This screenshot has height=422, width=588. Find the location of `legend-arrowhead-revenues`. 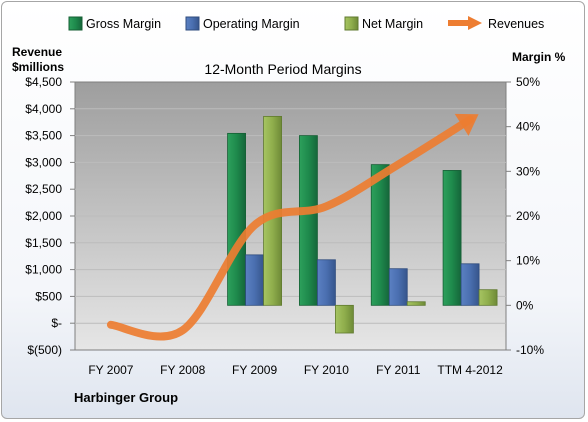

legend-arrowhead-revenues is located at coordinates (475, 23).